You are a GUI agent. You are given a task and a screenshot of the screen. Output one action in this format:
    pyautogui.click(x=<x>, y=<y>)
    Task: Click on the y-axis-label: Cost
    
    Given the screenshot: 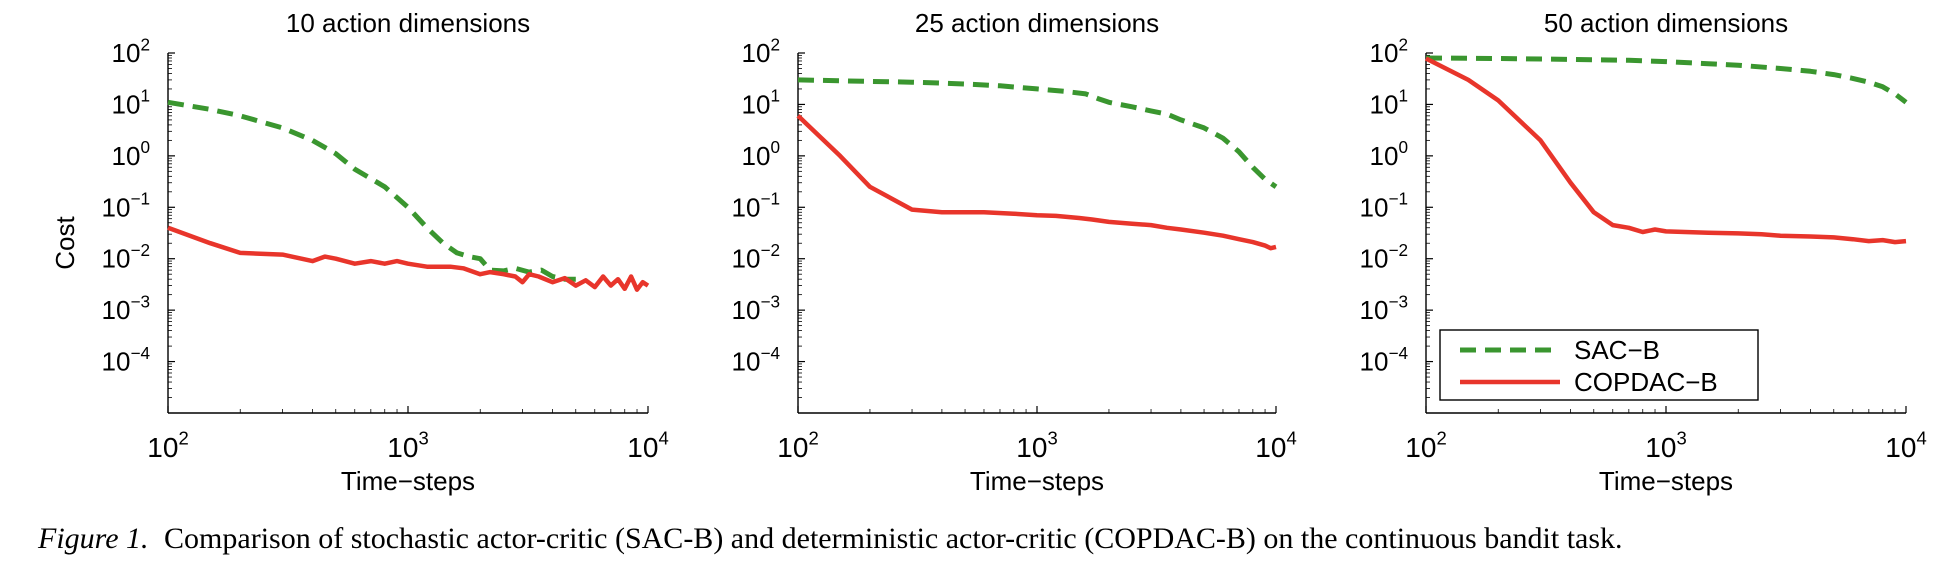 What is the action you would take?
    pyautogui.click(x=65, y=242)
    